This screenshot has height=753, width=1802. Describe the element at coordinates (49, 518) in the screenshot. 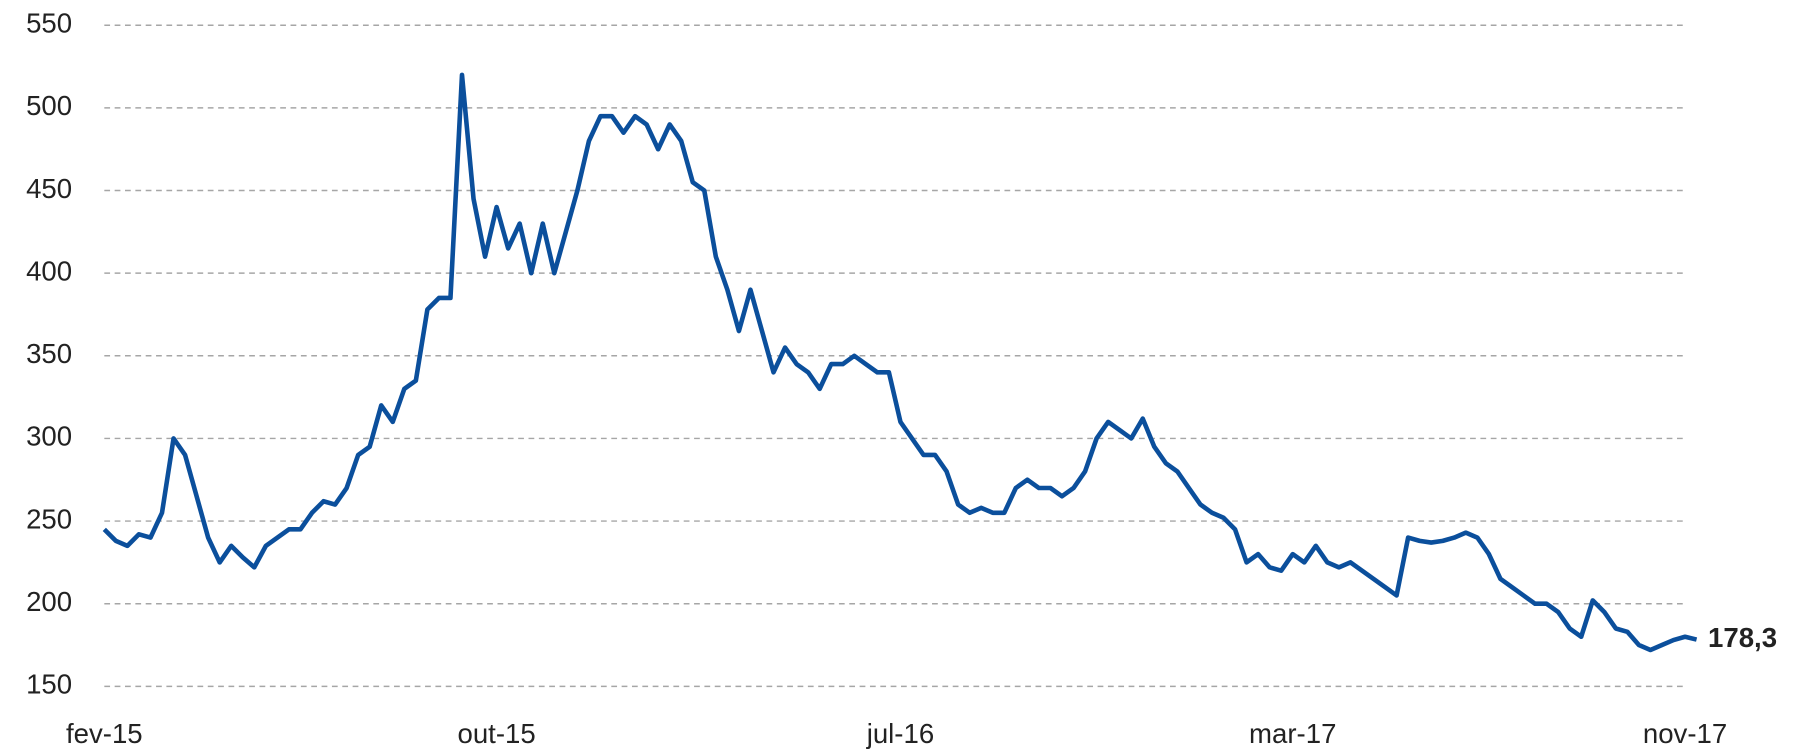

I see `y-tick-label: 250` at that location.